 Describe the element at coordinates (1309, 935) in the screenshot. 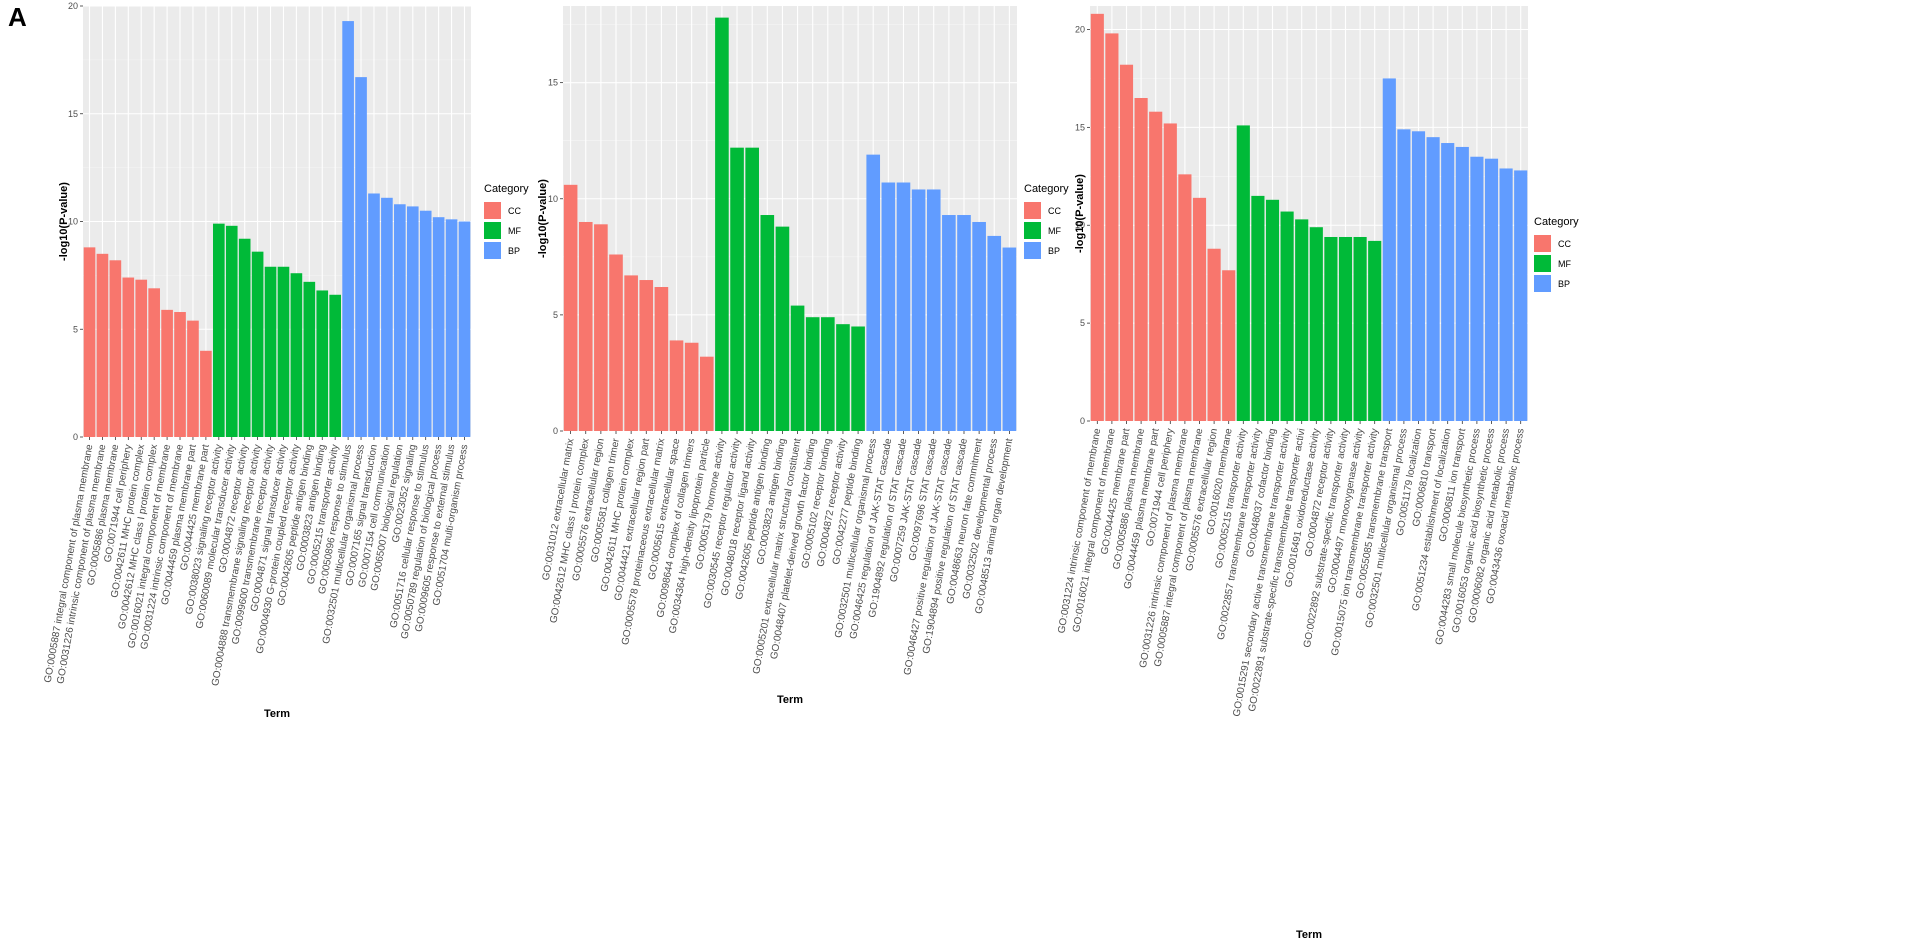

I see `panel-c-x-axis-title: Term` at that location.